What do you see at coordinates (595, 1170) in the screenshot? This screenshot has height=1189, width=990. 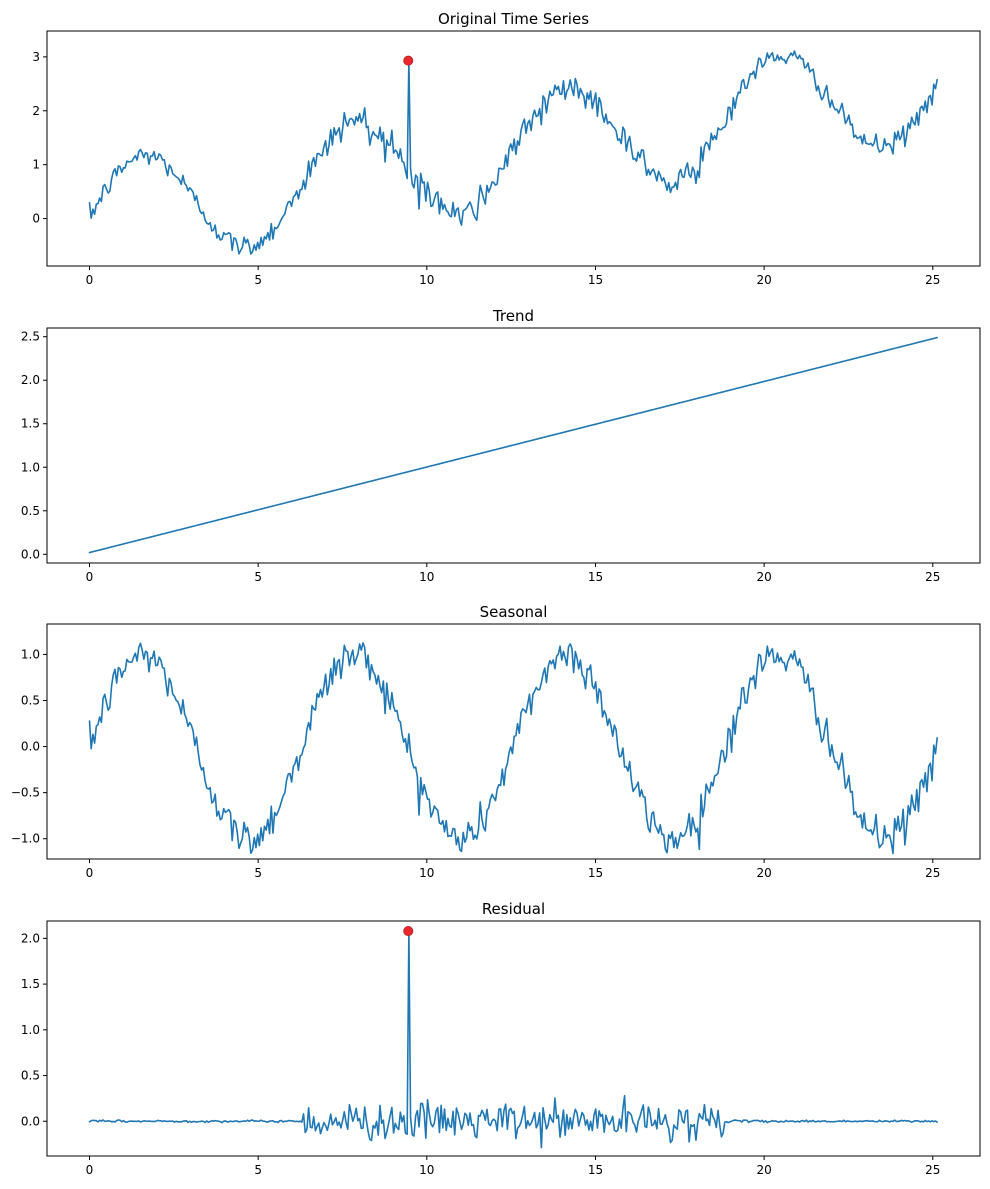 I see `residual-xtick-label: 15` at bounding box center [595, 1170].